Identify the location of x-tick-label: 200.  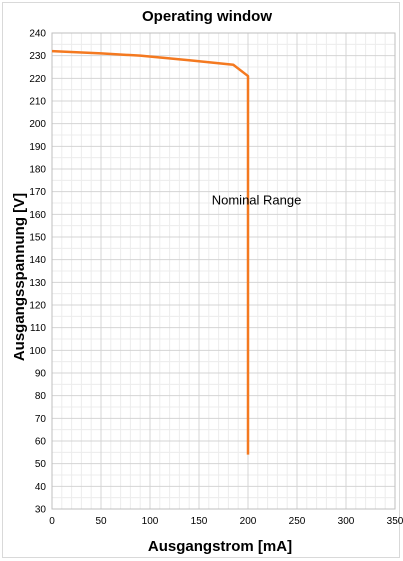
(248, 521).